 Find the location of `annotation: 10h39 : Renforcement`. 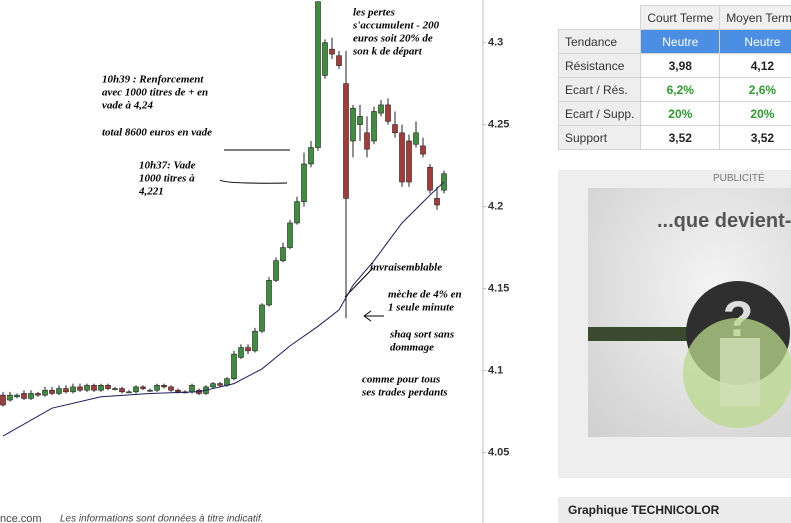

annotation: 10h39 : Renforcement is located at coordinates (153, 80).